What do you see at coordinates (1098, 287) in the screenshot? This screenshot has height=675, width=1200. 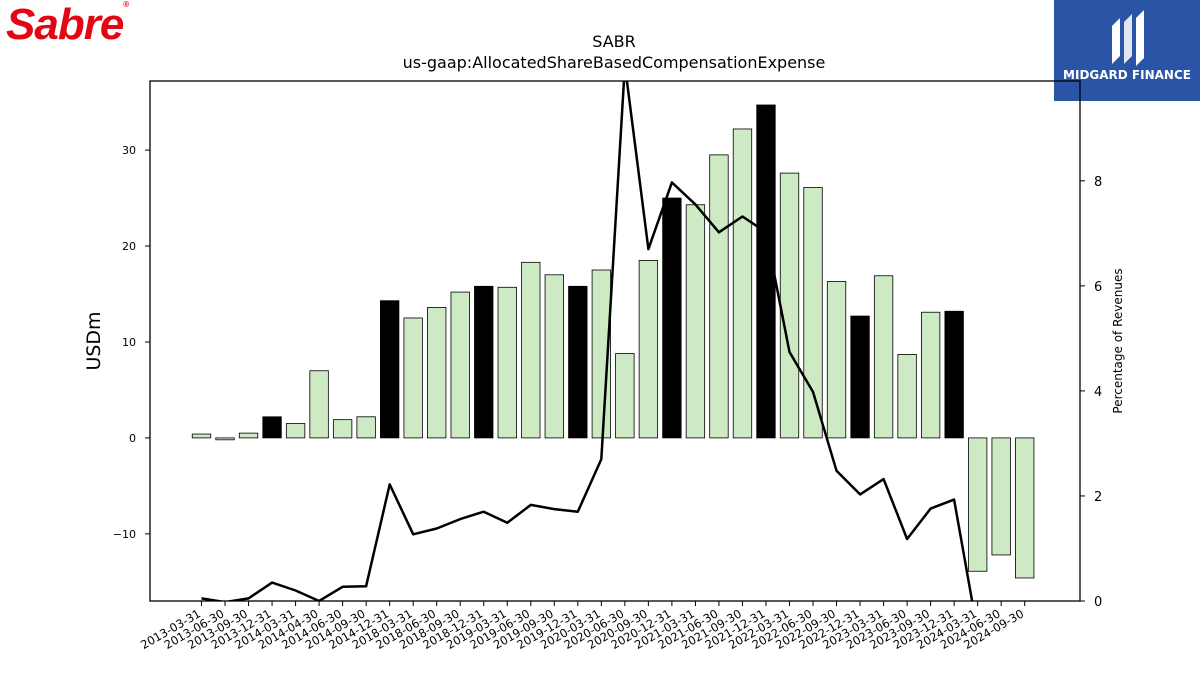 I see `y2-tick-label: 6` at bounding box center [1098, 287].